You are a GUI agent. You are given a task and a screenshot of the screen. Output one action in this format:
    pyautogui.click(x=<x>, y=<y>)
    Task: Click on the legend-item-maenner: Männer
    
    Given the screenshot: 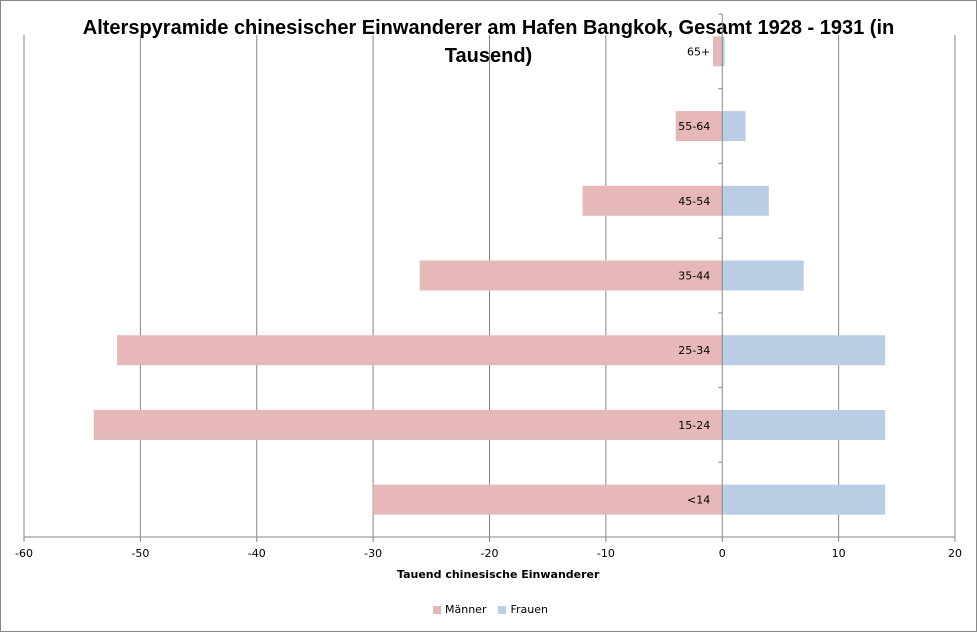 What is the action you would take?
    pyautogui.click(x=459, y=609)
    